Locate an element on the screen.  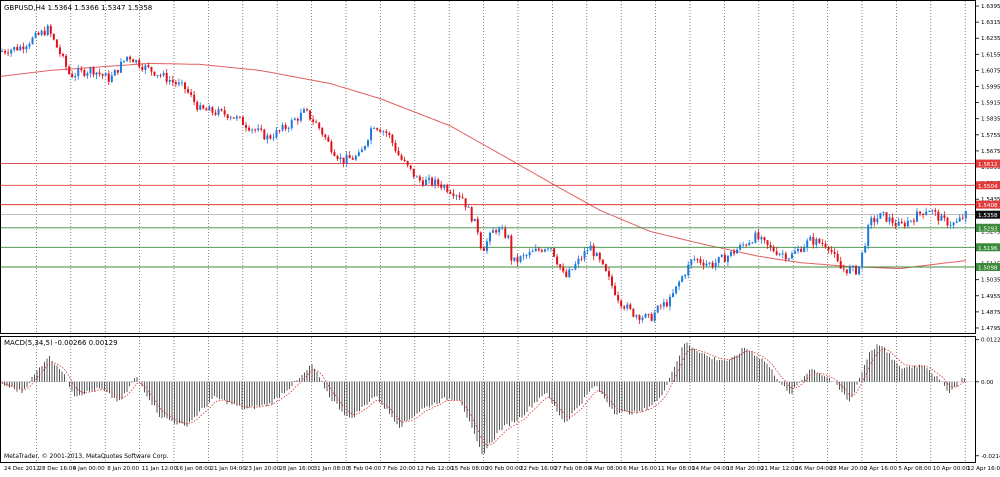
price-tick-label: 1.5995 is located at coordinates (990, 88).